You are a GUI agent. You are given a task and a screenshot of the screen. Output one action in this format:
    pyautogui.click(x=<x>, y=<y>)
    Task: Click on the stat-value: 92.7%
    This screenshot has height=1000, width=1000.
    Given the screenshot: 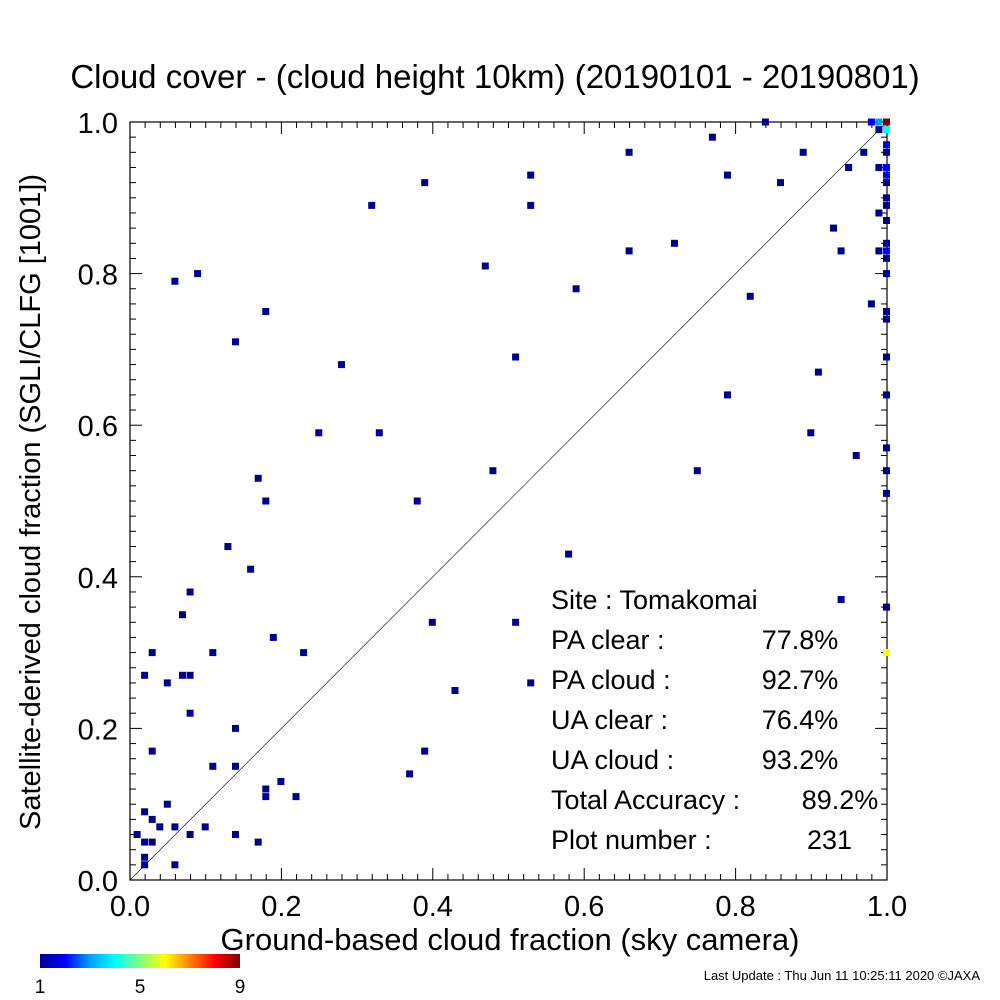 What is the action you would take?
    pyautogui.click(x=800, y=680)
    